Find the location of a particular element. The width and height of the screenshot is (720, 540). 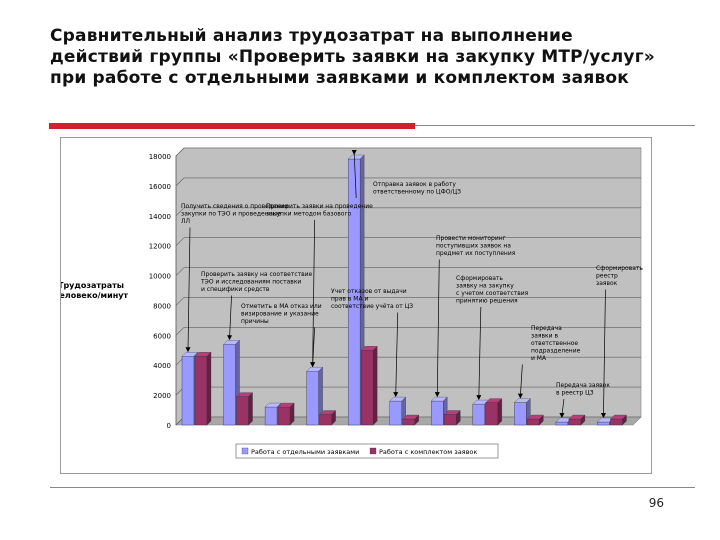

y-tick-label: 10000 is located at coordinates (160, 277).